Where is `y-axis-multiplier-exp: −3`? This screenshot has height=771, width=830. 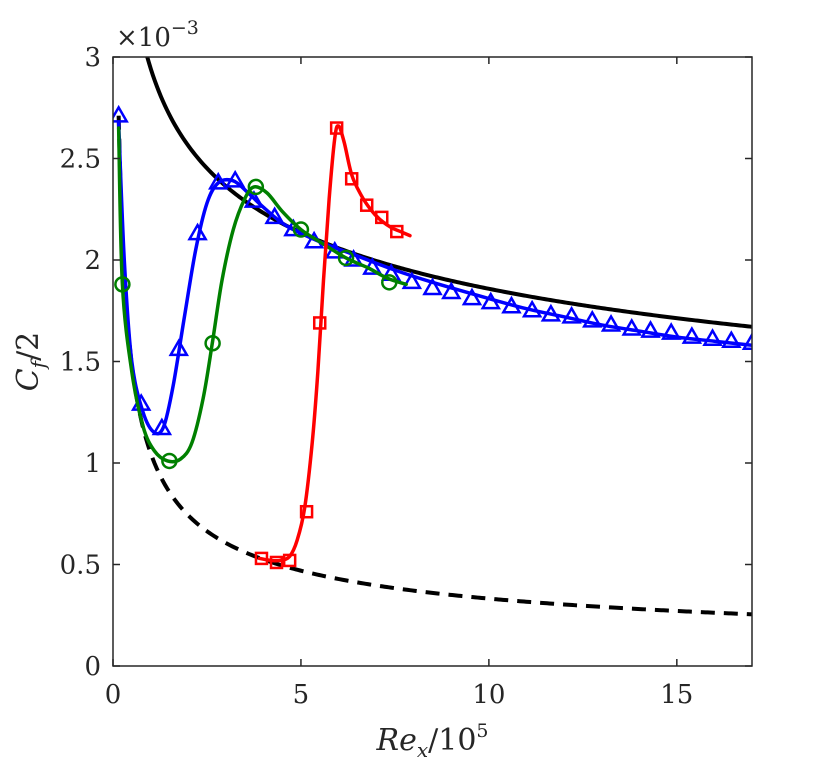 y-axis-multiplier-exp: −3 is located at coordinates (185, 28).